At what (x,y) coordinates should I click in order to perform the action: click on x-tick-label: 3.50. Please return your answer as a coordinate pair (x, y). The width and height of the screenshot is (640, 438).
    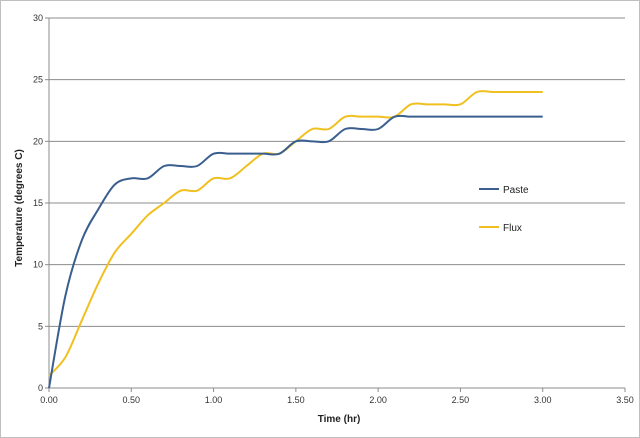
    Looking at the image, I should click on (625, 400).